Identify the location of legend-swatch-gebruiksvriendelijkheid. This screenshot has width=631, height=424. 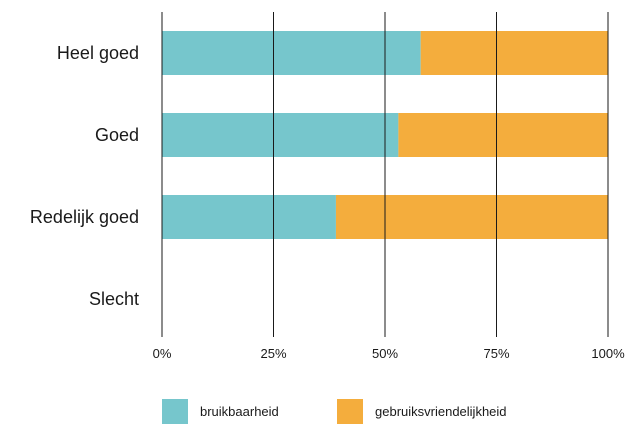
(350, 411).